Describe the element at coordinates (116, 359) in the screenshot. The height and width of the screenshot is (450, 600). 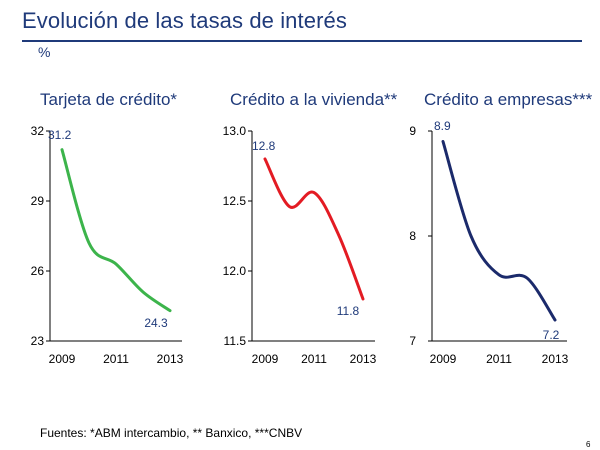
I see `x-tick-label-tarjeta: 2011` at that location.